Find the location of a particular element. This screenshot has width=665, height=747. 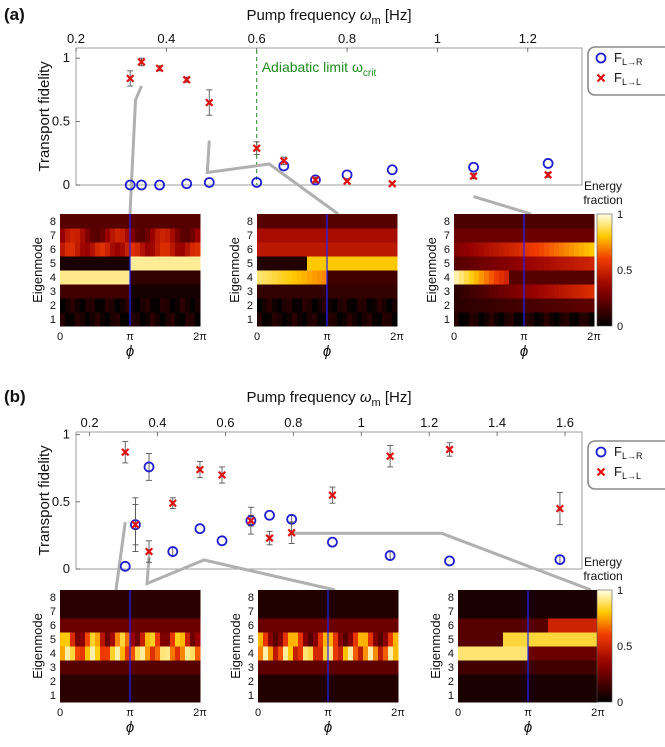

panel-label: (a) is located at coordinates (14, 14).